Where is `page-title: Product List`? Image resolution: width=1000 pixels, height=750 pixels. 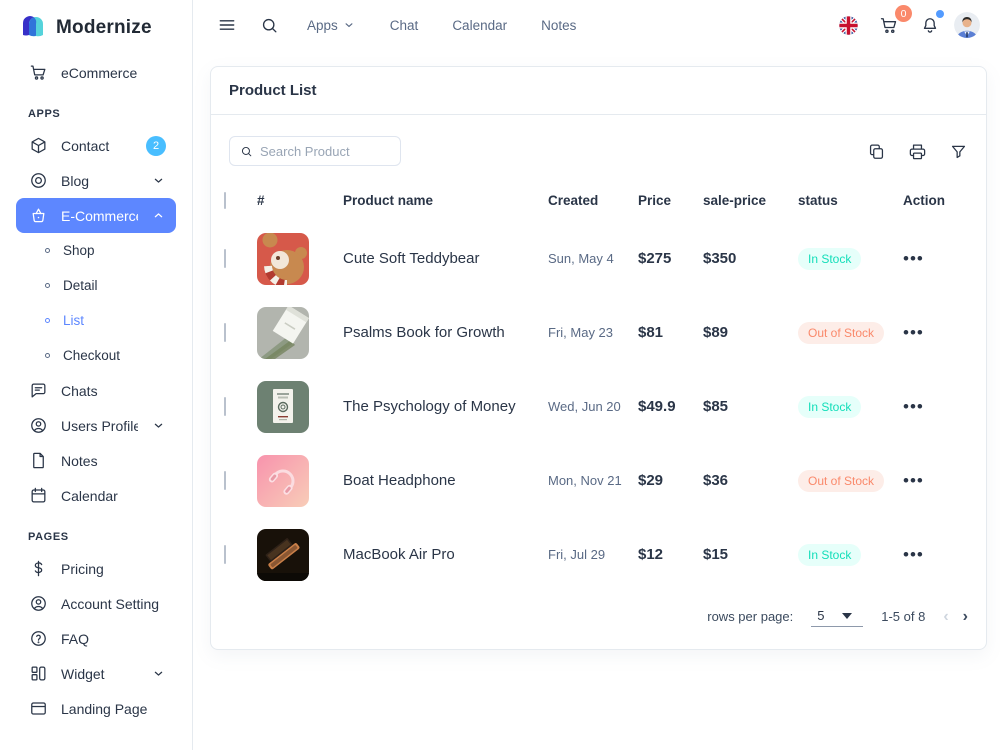 page-title: Product List is located at coordinates (273, 90).